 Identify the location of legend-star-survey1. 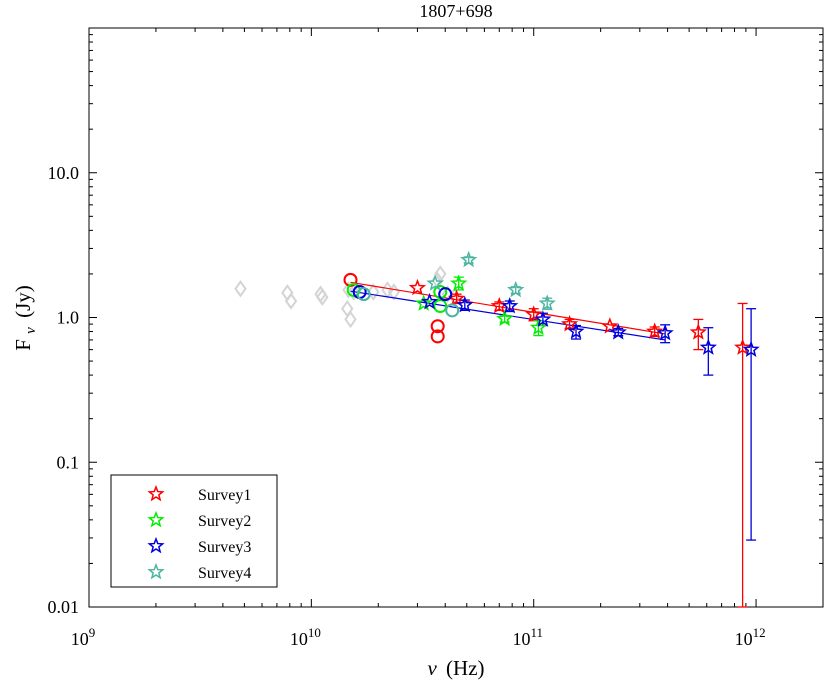
(156, 493).